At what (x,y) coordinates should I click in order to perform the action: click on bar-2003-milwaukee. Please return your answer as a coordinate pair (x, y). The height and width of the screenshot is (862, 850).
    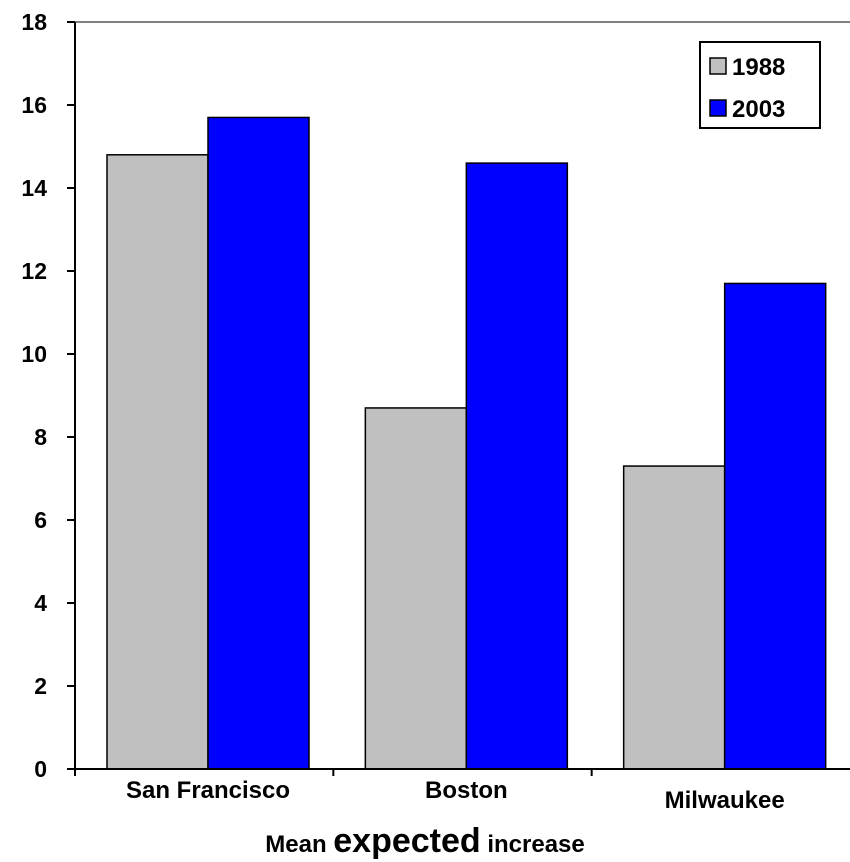
    Looking at the image, I should click on (775, 526).